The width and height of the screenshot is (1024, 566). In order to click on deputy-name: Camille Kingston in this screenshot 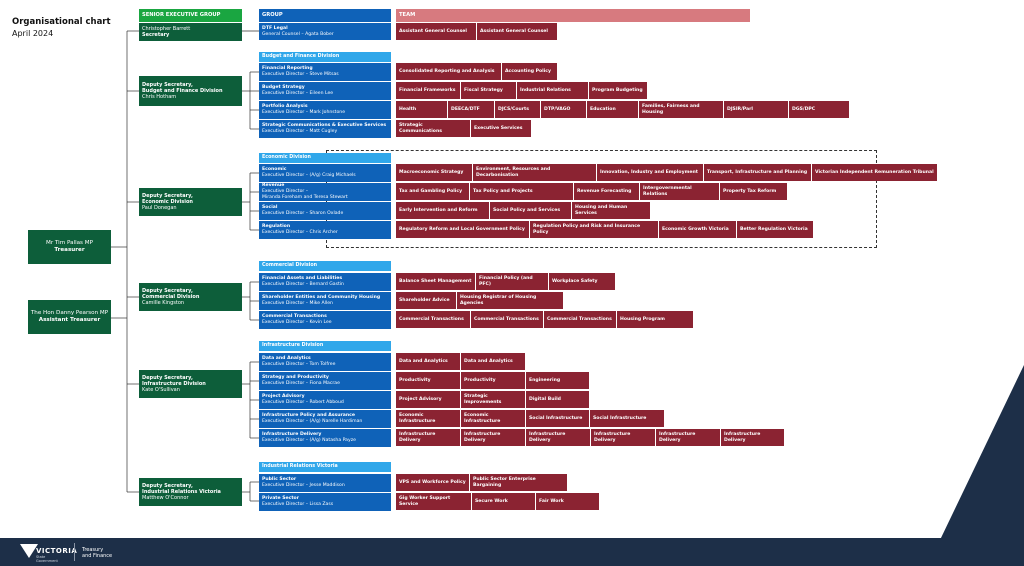, I will do `click(163, 303)`.